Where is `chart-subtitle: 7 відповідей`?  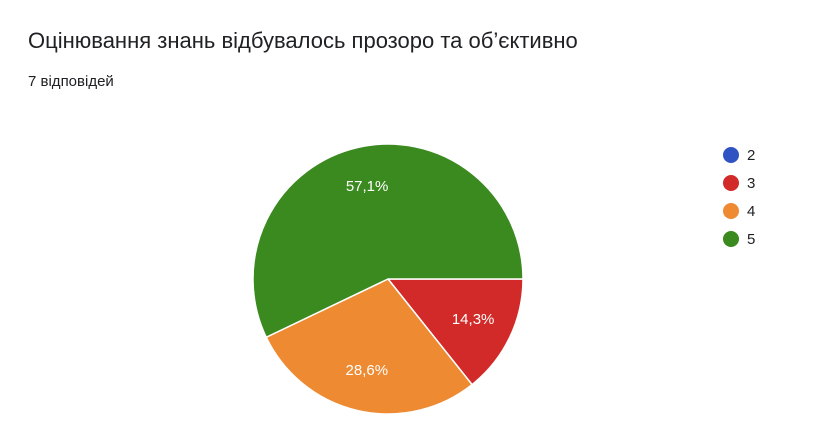
chart-subtitle: 7 відповідей is located at coordinates (71, 81).